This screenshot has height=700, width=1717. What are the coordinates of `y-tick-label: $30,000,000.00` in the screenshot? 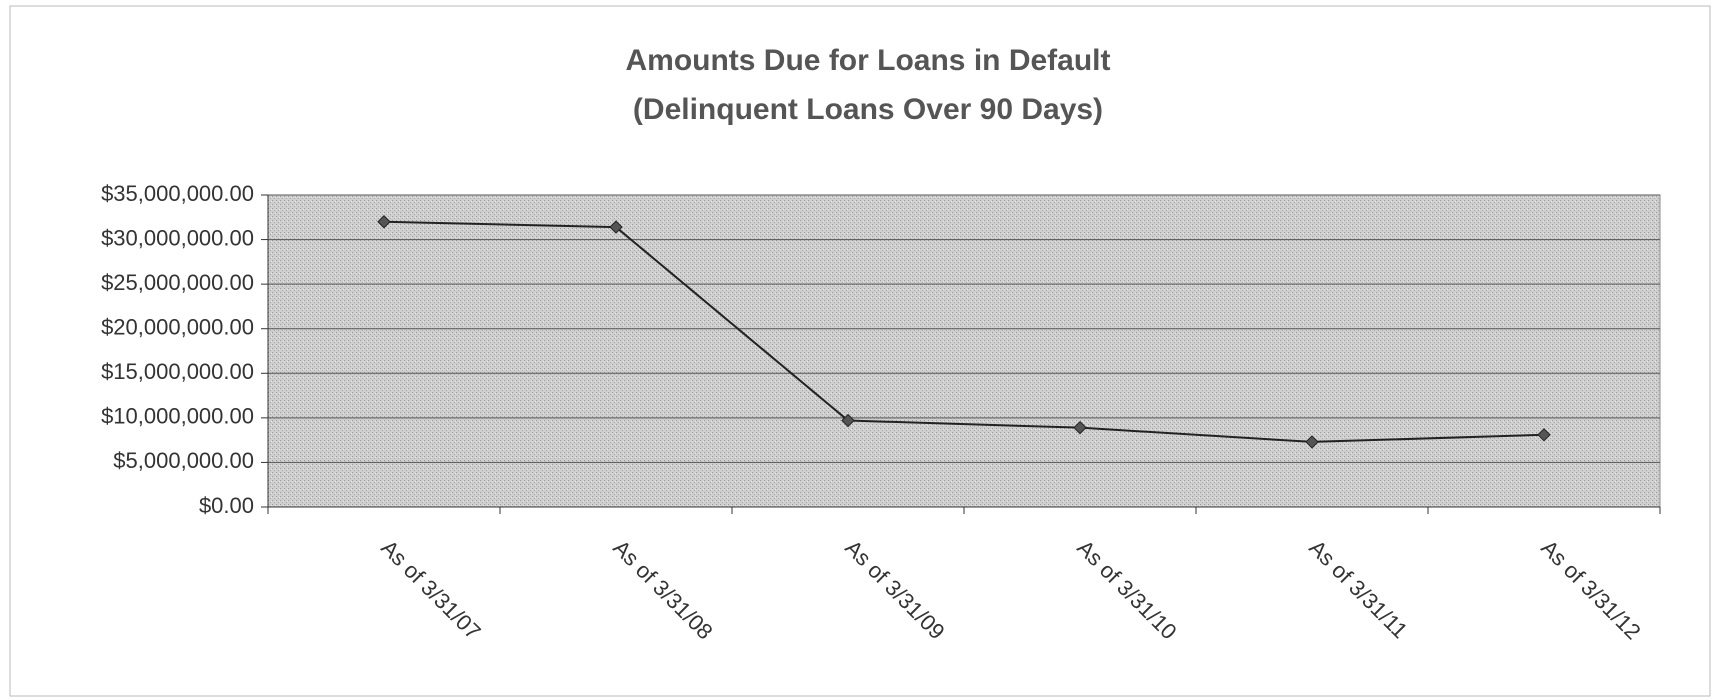 It's located at (177, 237).